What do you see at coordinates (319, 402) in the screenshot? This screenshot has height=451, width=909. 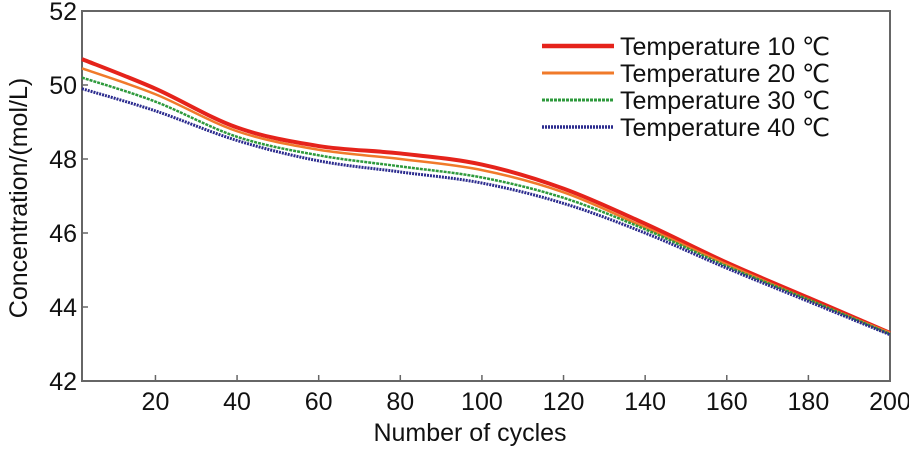 I see `x-tick-label: 60` at bounding box center [319, 402].